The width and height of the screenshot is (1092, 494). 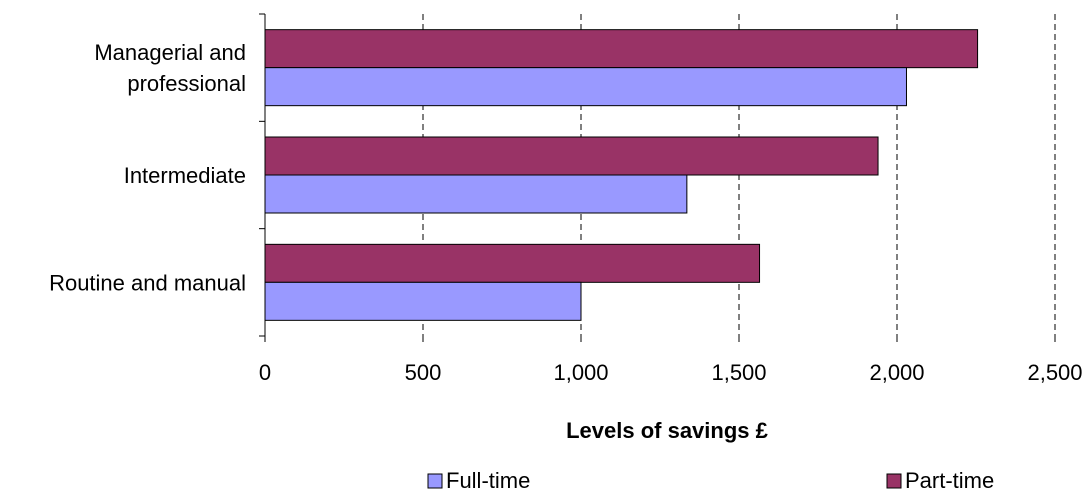 I want to click on x-tick-label: 500, so click(x=423, y=372).